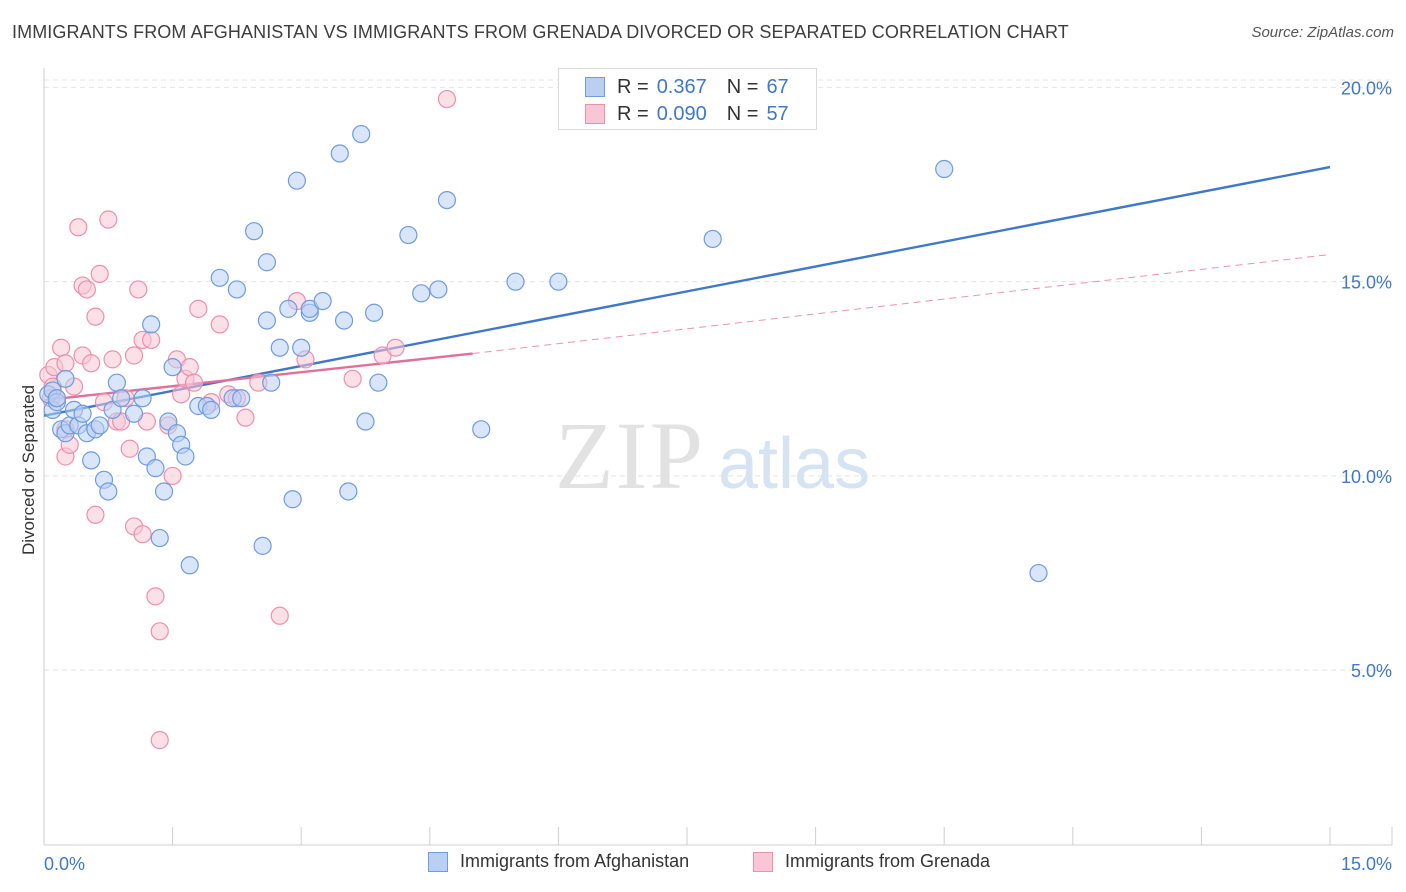  I want to click on watermark: ZIP atlas, so click(712, 455).